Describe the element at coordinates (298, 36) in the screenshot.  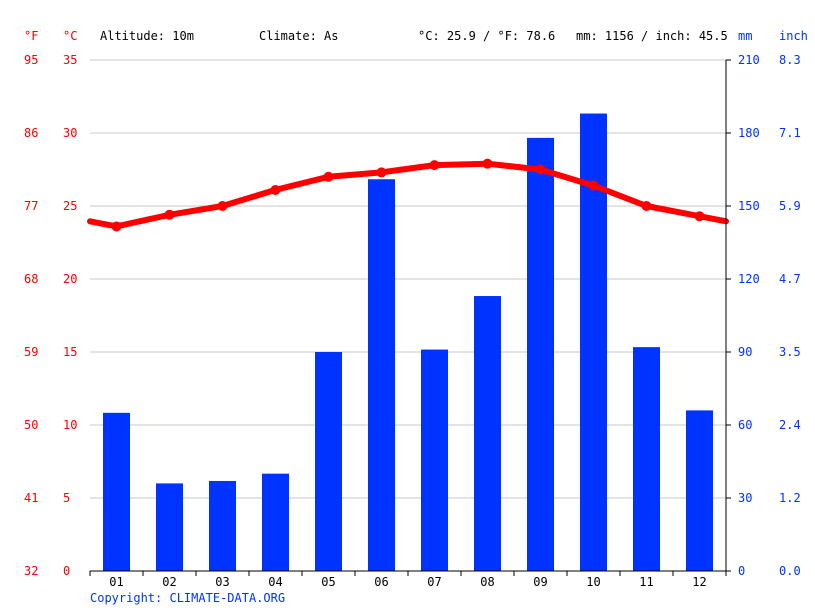
I see `climate-label: Climate: As` at that location.